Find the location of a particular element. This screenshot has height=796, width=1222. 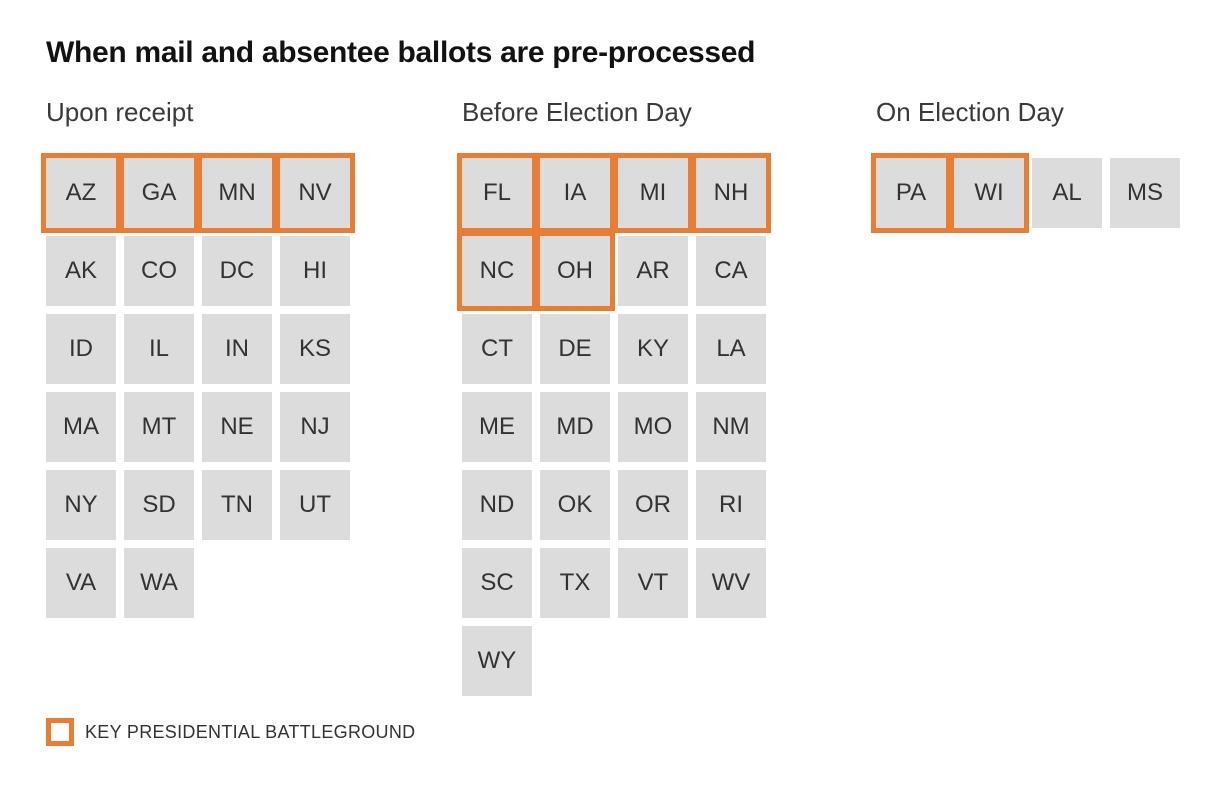

state-cell-al: AL is located at coordinates (1067, 193).